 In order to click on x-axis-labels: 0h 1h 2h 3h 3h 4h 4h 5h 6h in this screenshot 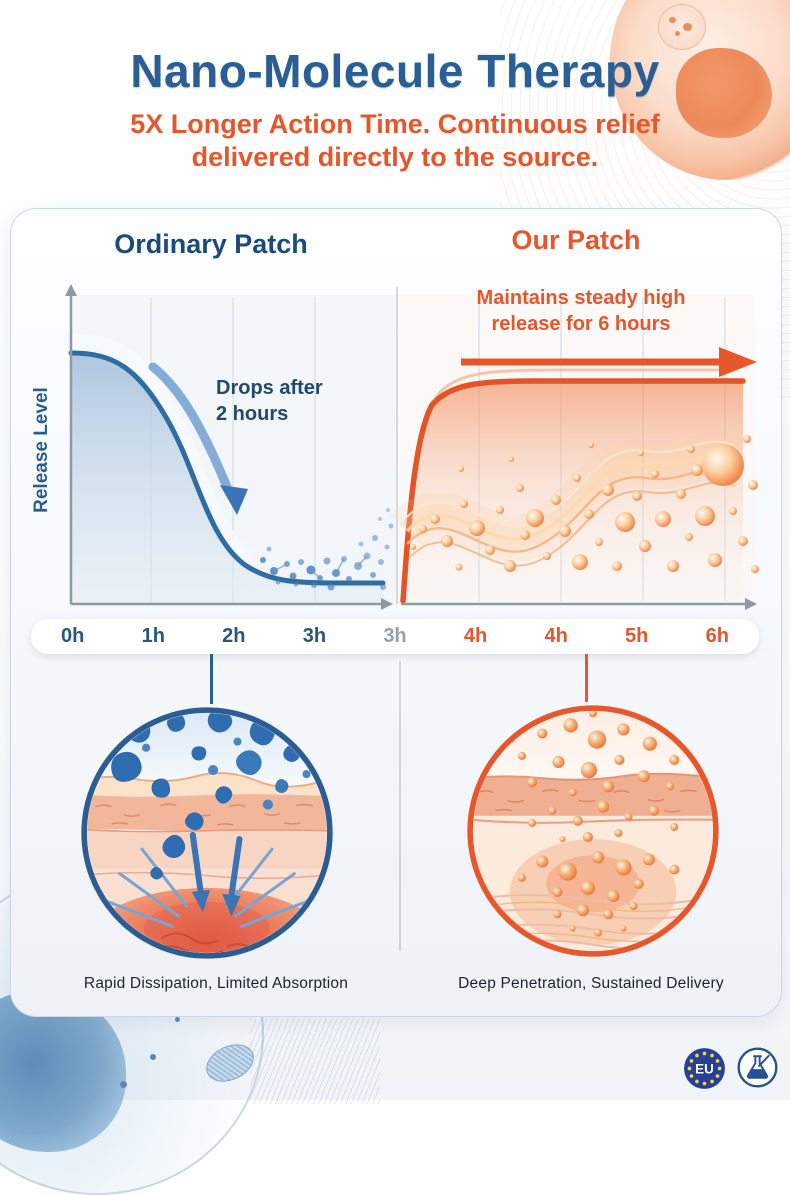, I will do `click(395, 636)`.